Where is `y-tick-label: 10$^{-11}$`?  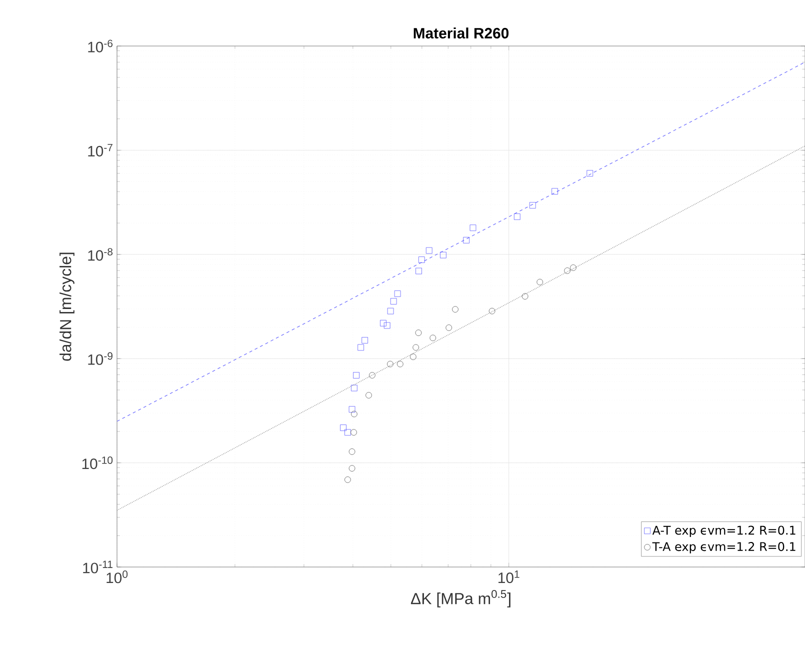 y-tick-label: 10$^{-11}$ is located at coordinates (97, 567).